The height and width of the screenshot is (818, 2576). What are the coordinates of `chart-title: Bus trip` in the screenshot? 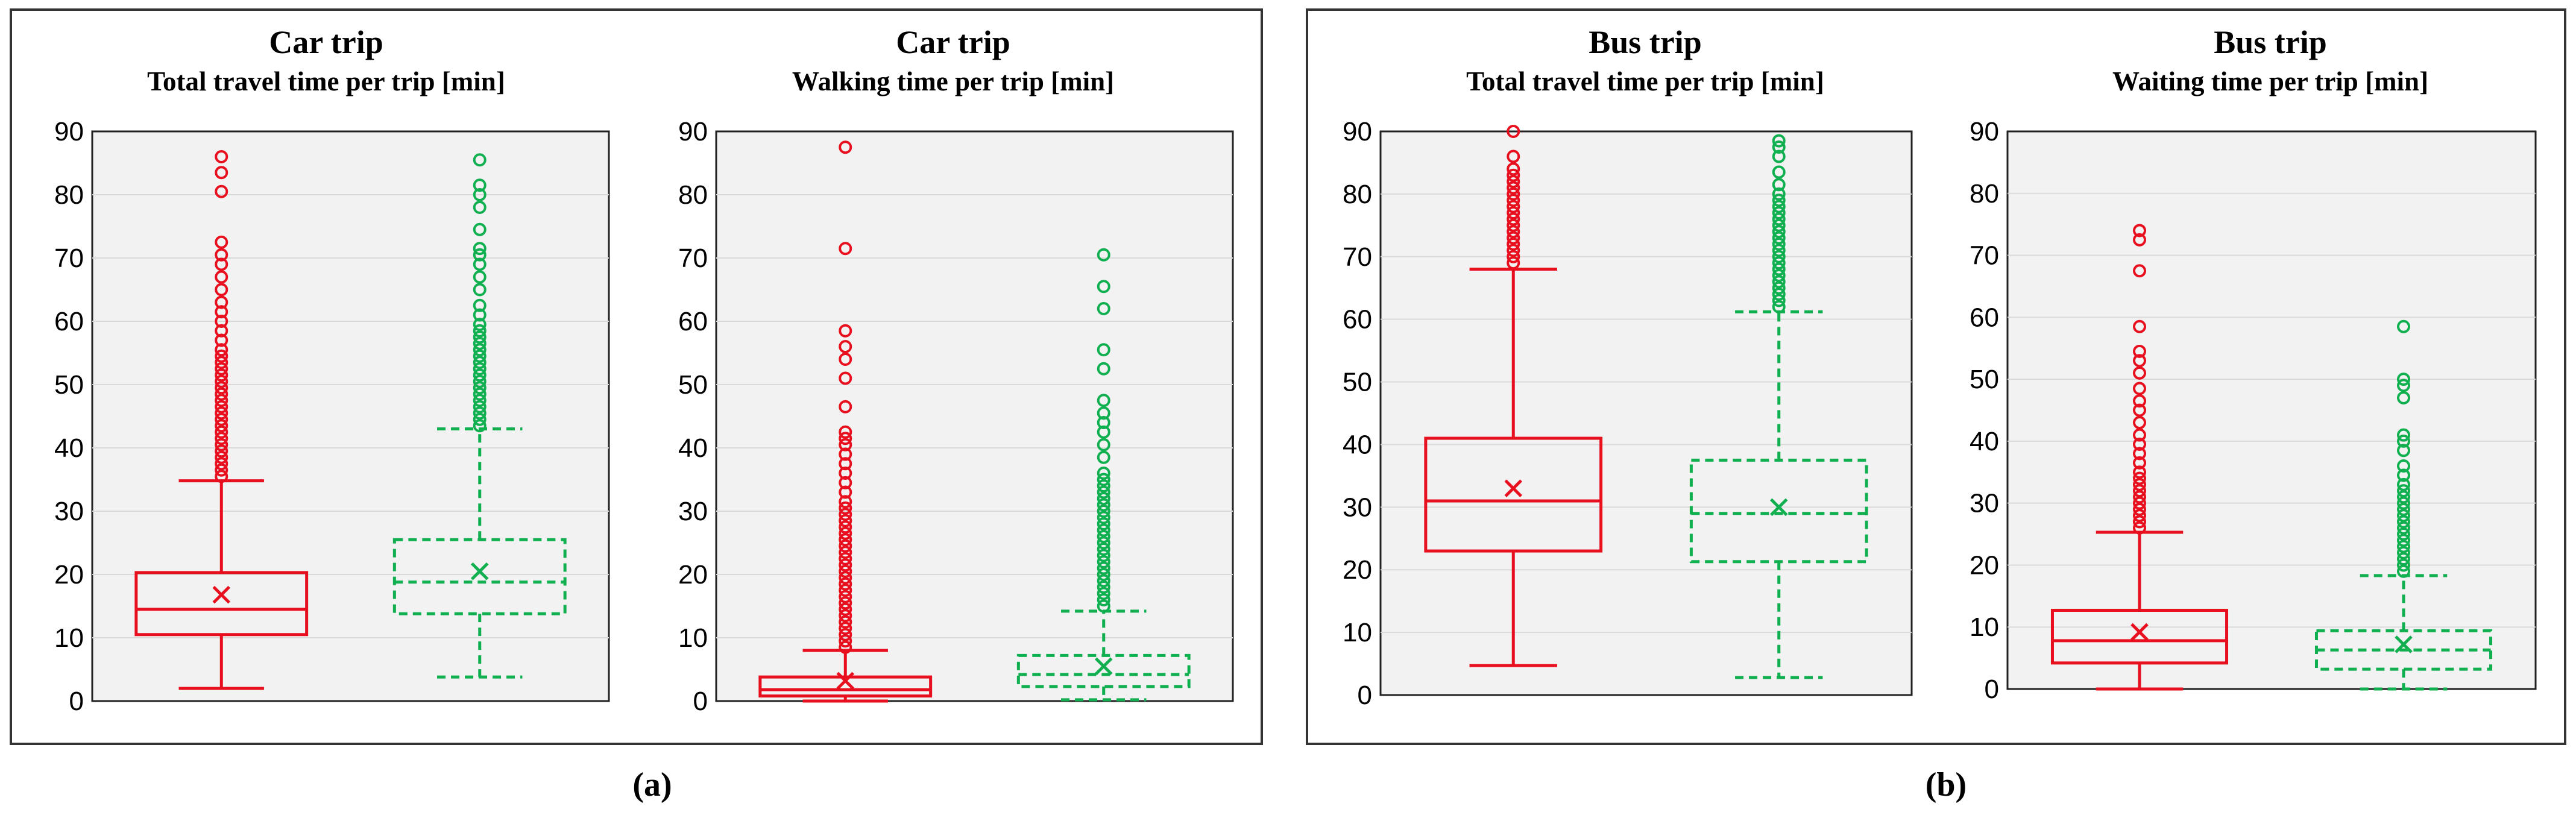 It's located at (2270, 42).